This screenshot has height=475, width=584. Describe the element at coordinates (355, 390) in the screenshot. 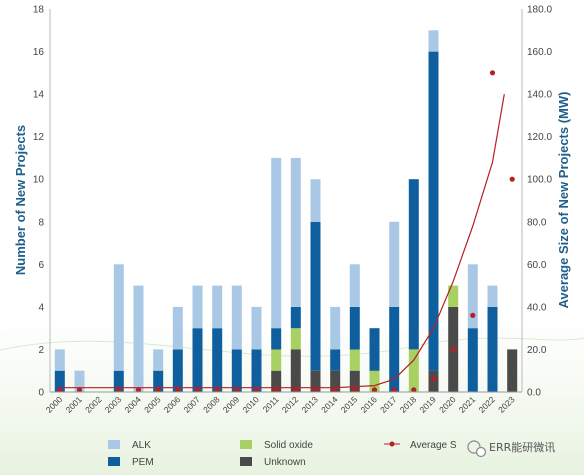

I see `average-size-point-2015` at that location.